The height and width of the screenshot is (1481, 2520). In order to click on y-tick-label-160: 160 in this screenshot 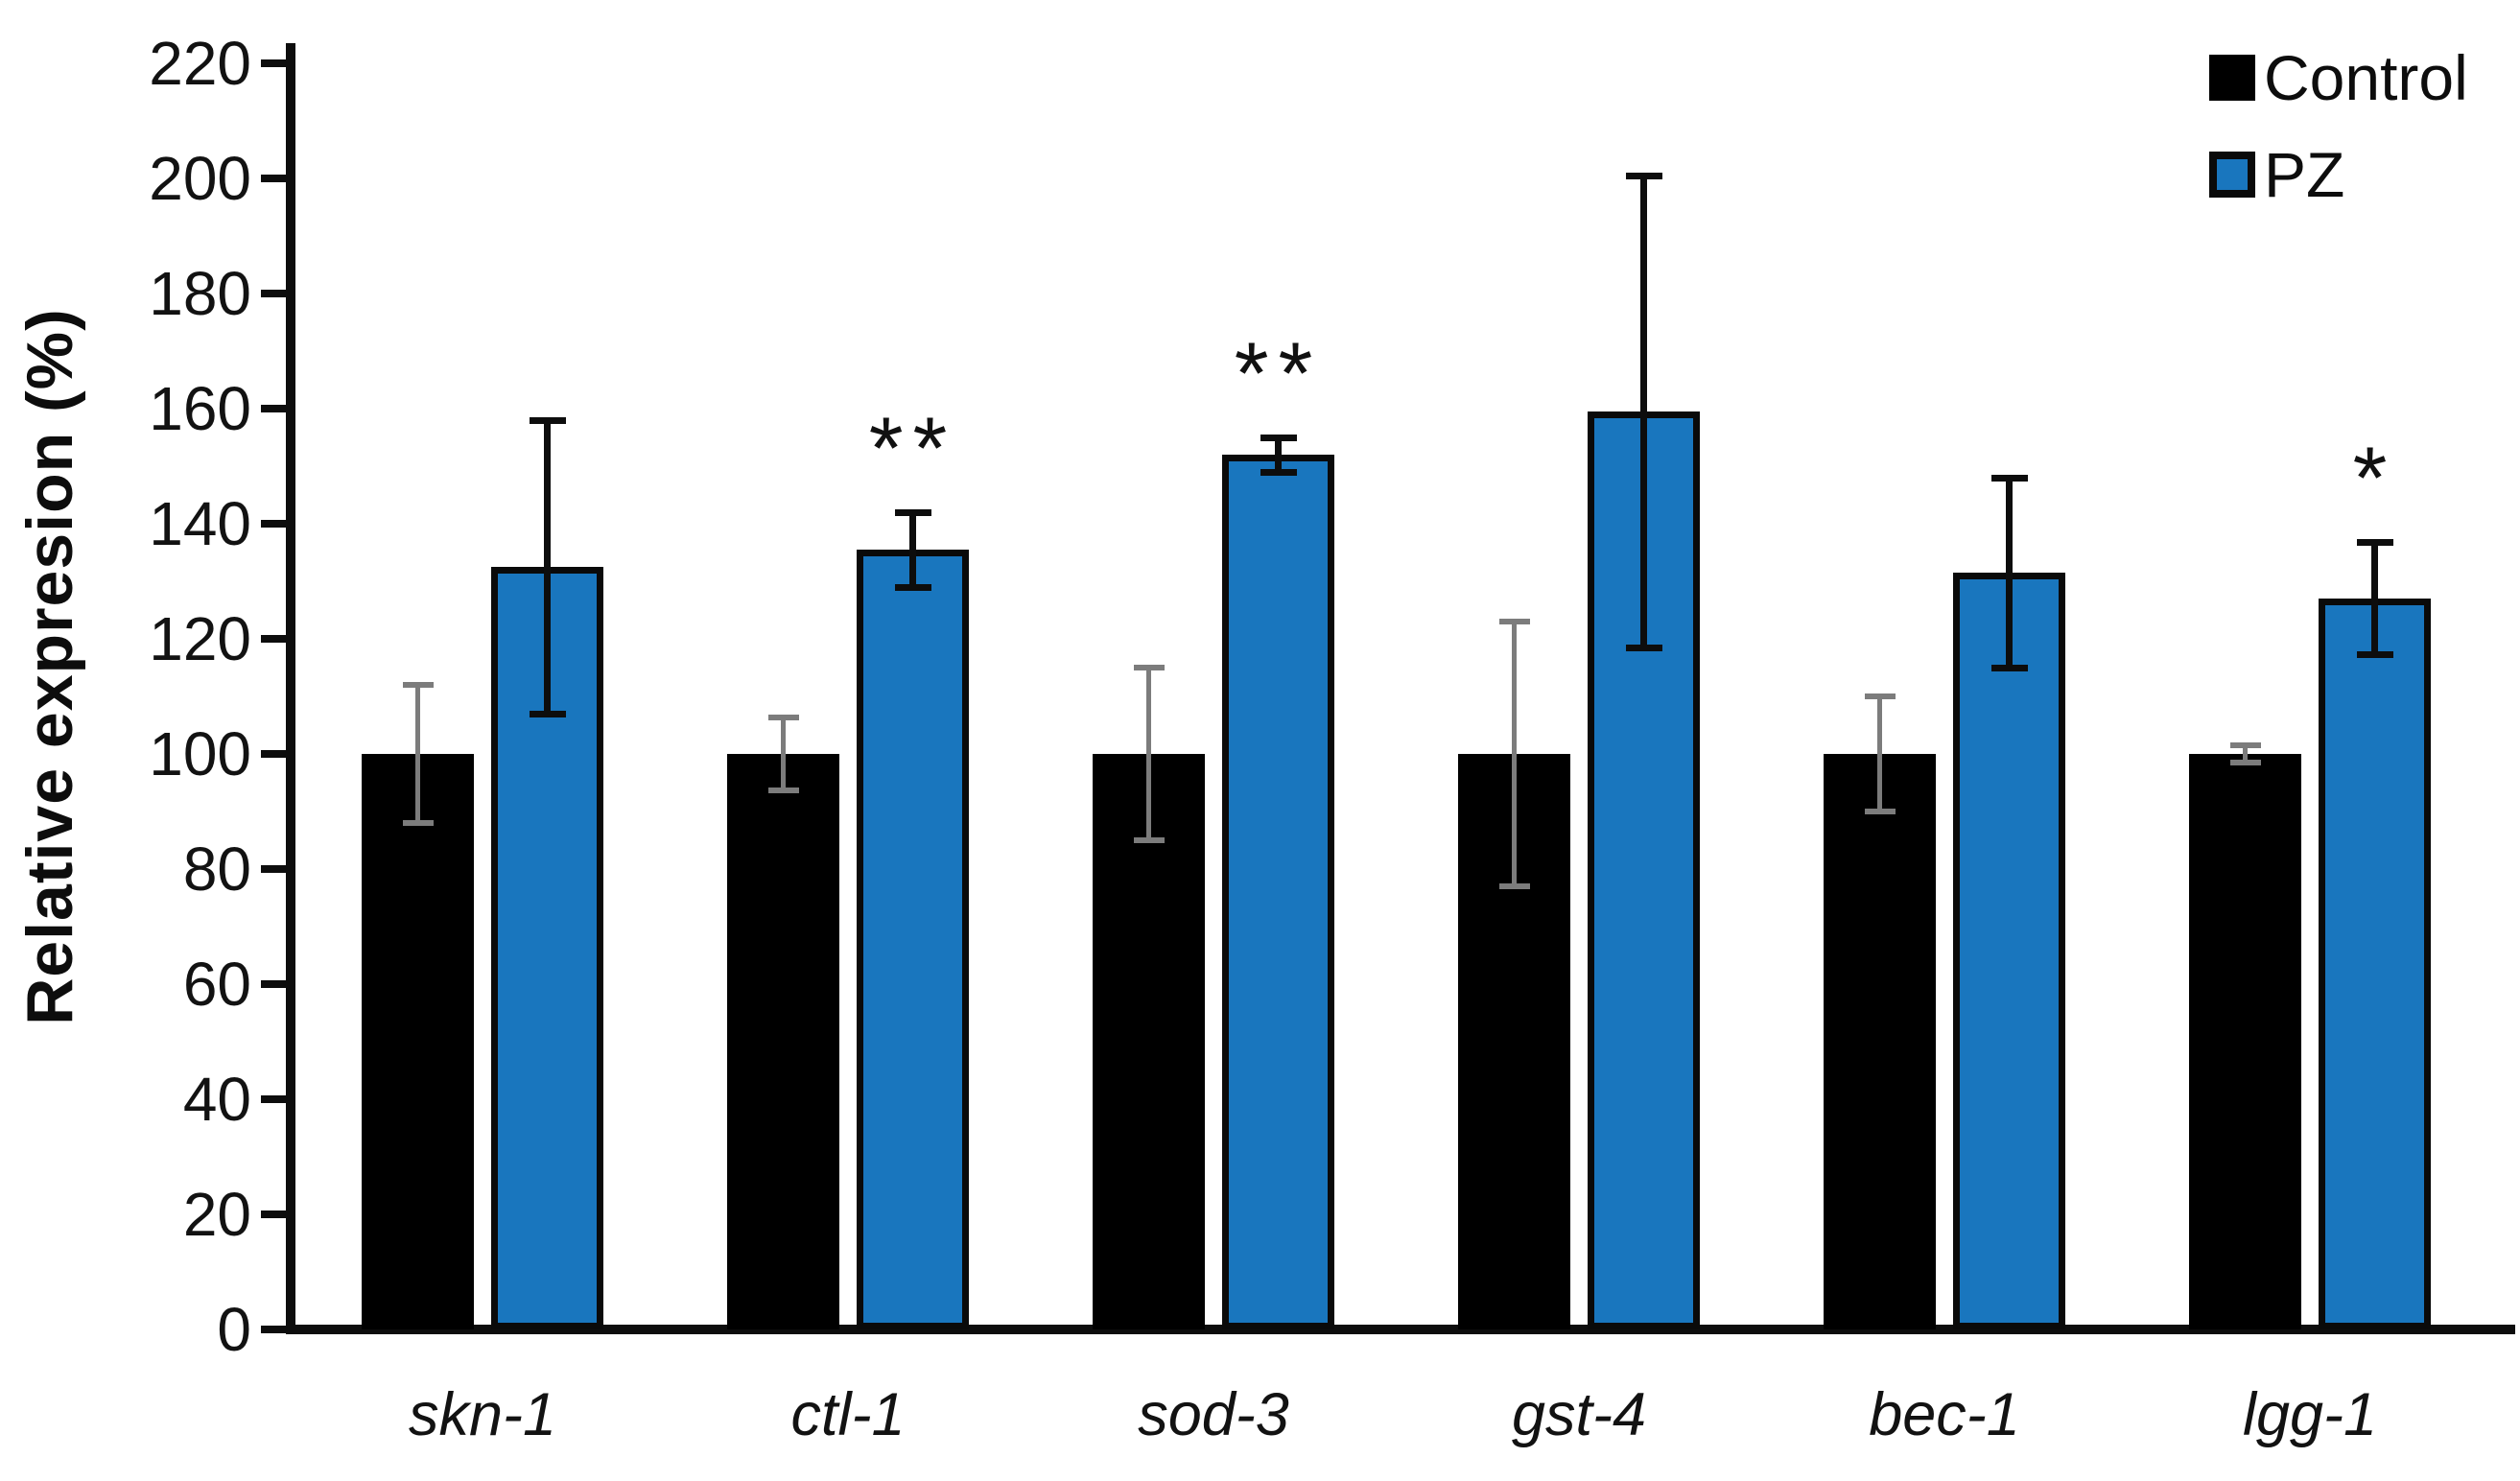, I will do `click(200, 408)`.